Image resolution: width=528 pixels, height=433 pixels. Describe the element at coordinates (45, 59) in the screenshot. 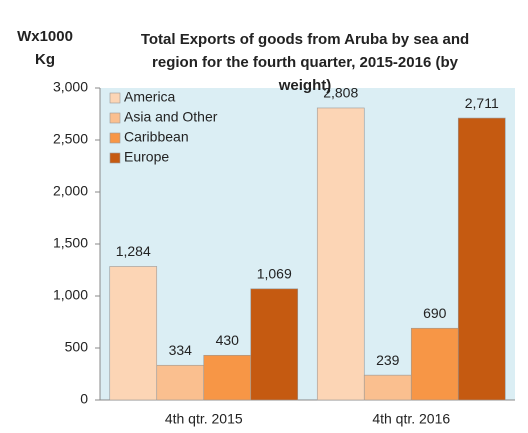

I see `y-axis-label: Kg` at that location.